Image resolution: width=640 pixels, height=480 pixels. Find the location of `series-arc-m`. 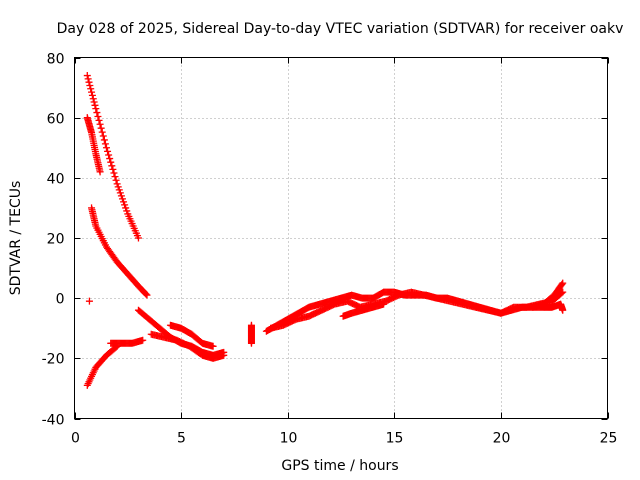

series-arc-m is located at coordinates (548, 307).